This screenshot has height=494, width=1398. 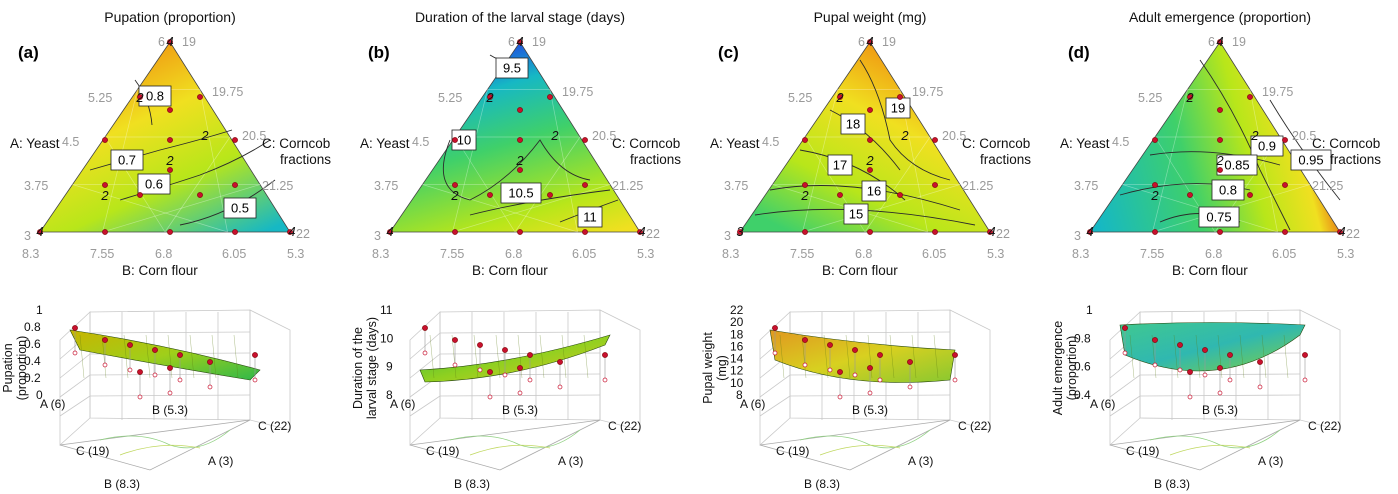 I want to click on corner-label: A (3), so click(x=220, y=461).